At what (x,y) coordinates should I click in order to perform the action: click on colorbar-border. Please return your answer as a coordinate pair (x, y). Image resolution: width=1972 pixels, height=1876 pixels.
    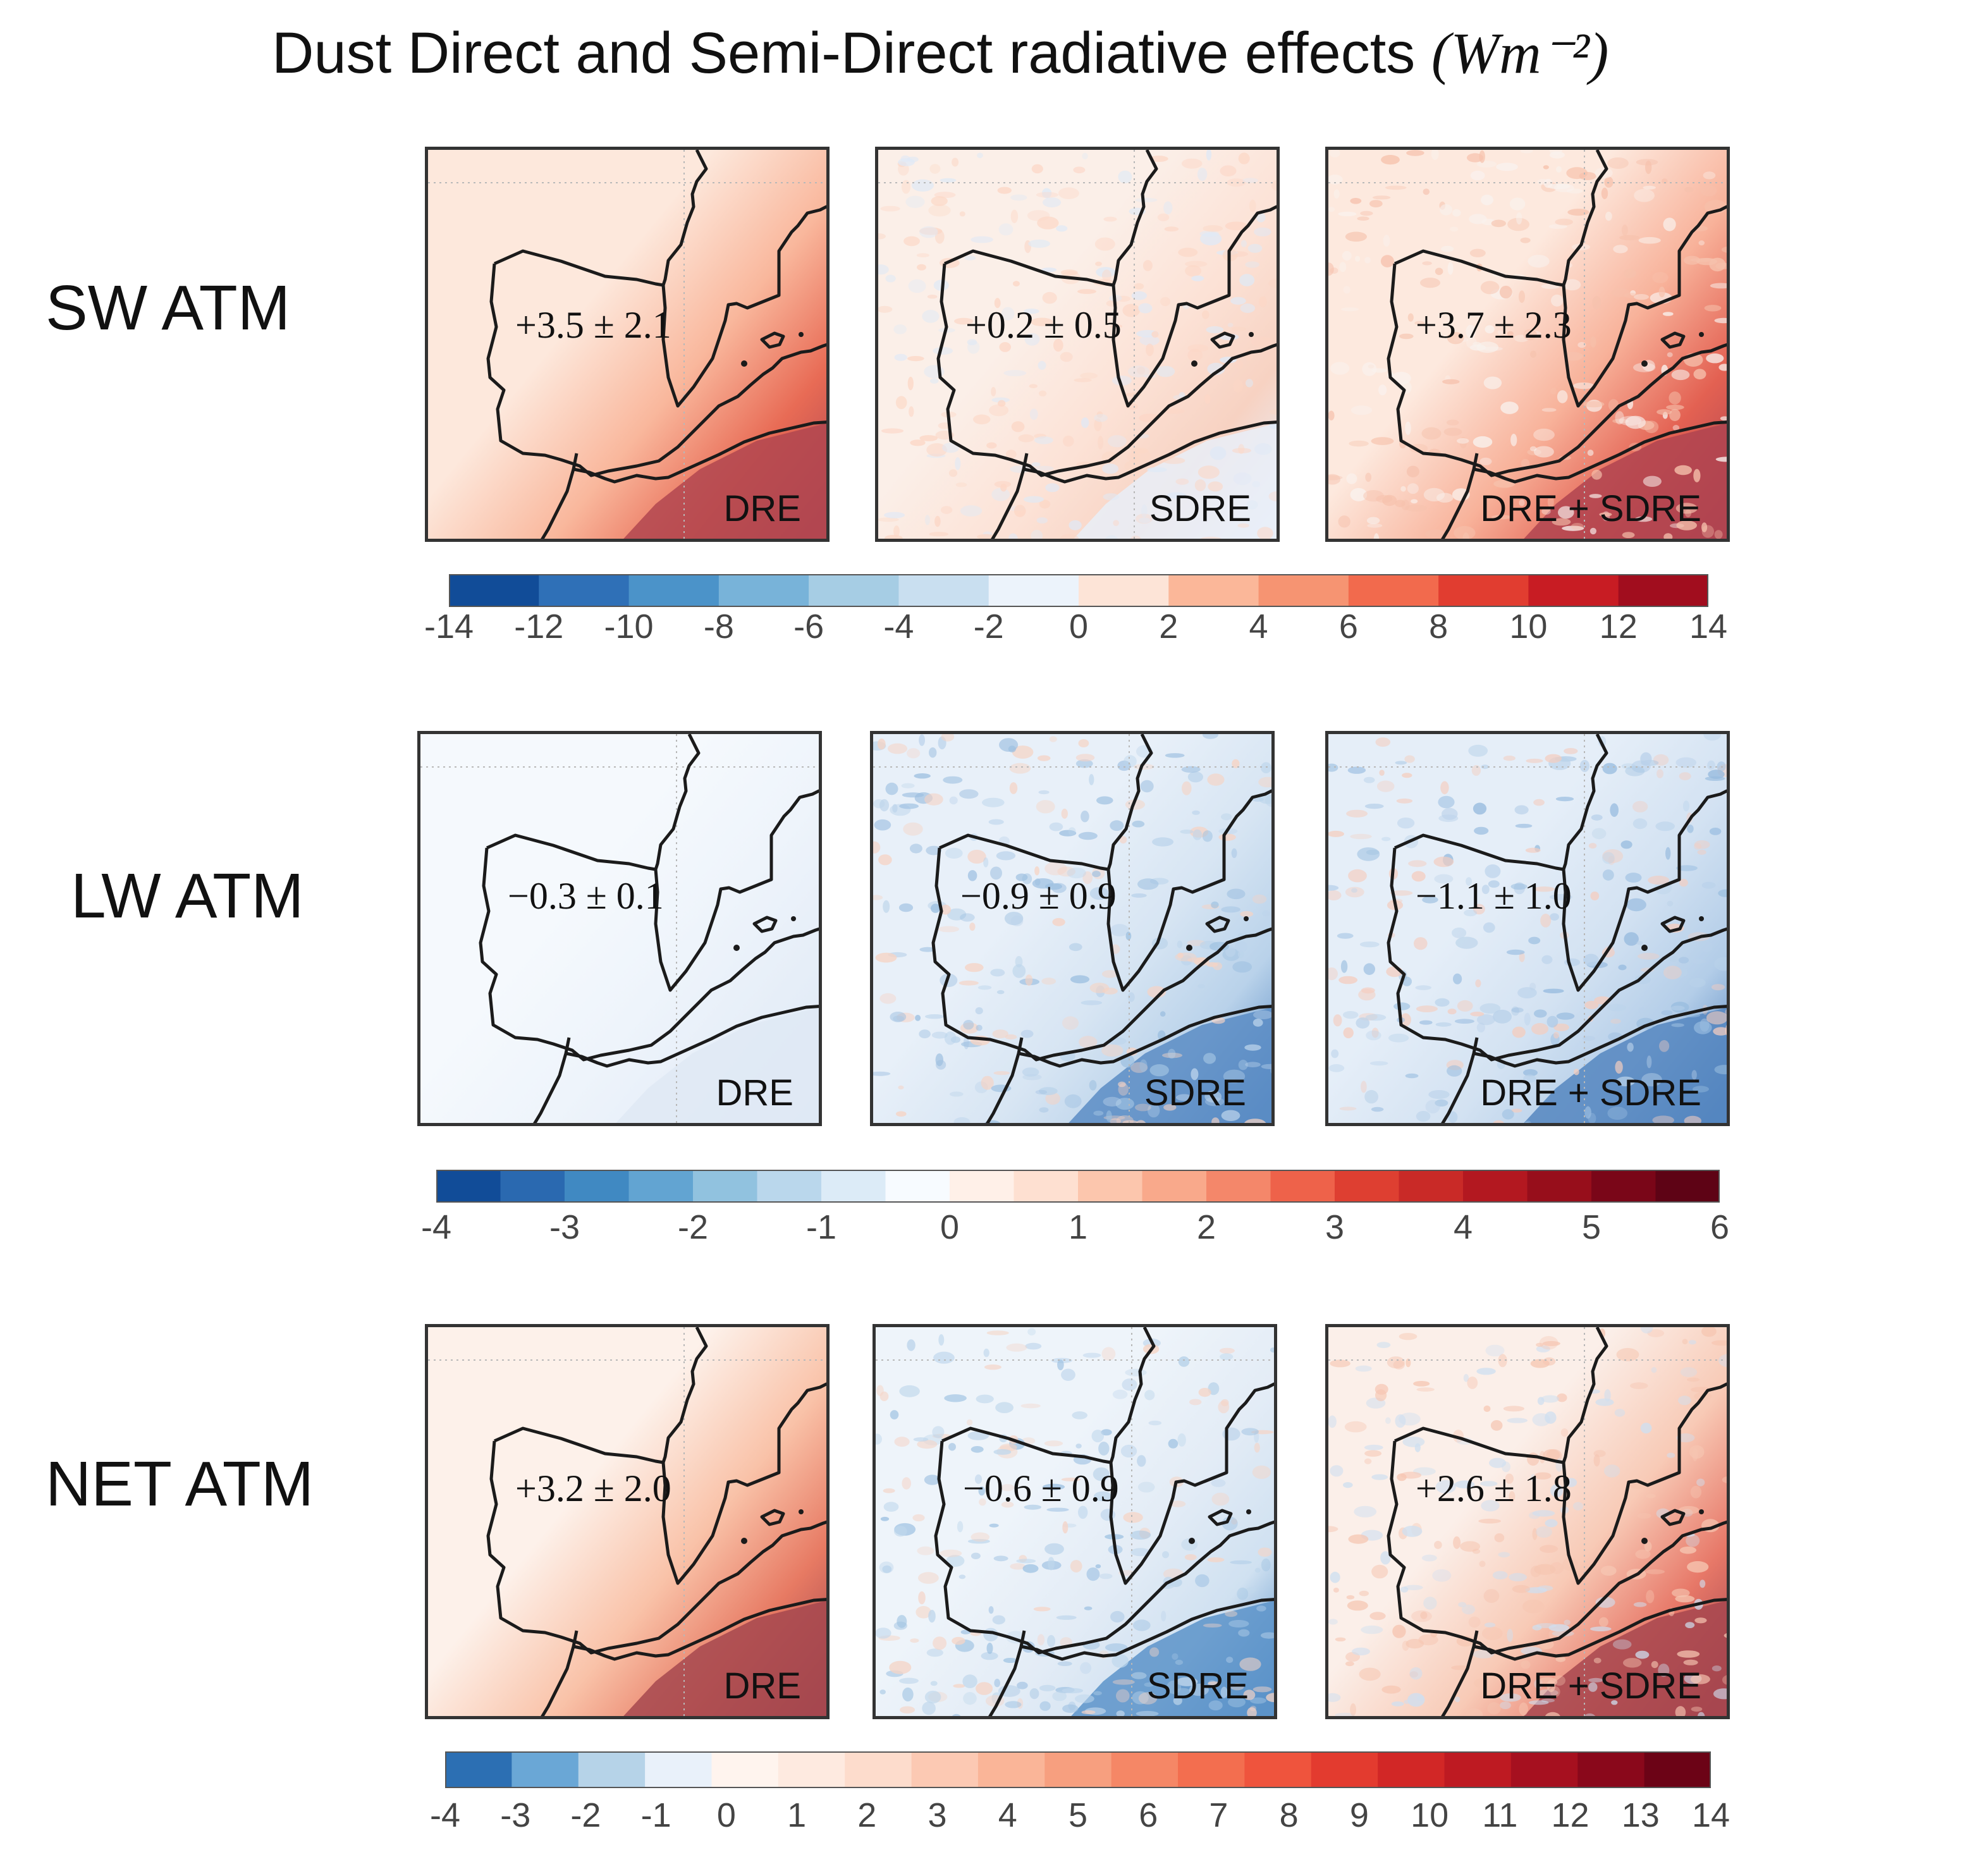
    Looking at the image, I should click on (1078, 1770).